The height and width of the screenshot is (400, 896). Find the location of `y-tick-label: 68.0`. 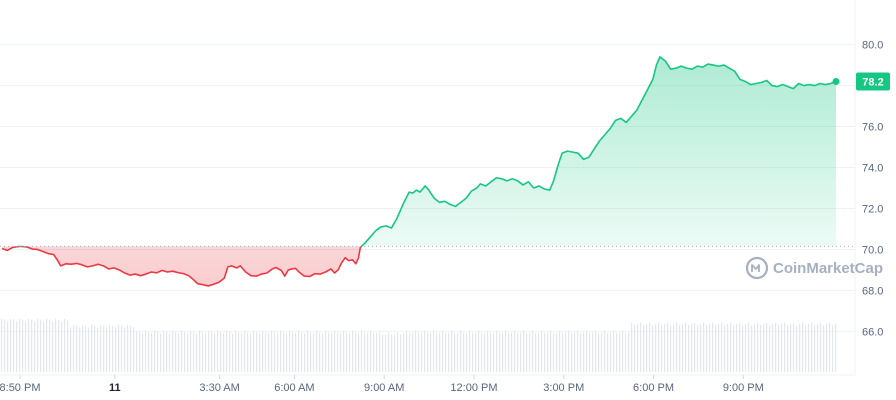

y-tick-label: 68.0 is located at coordinates (872, 291).